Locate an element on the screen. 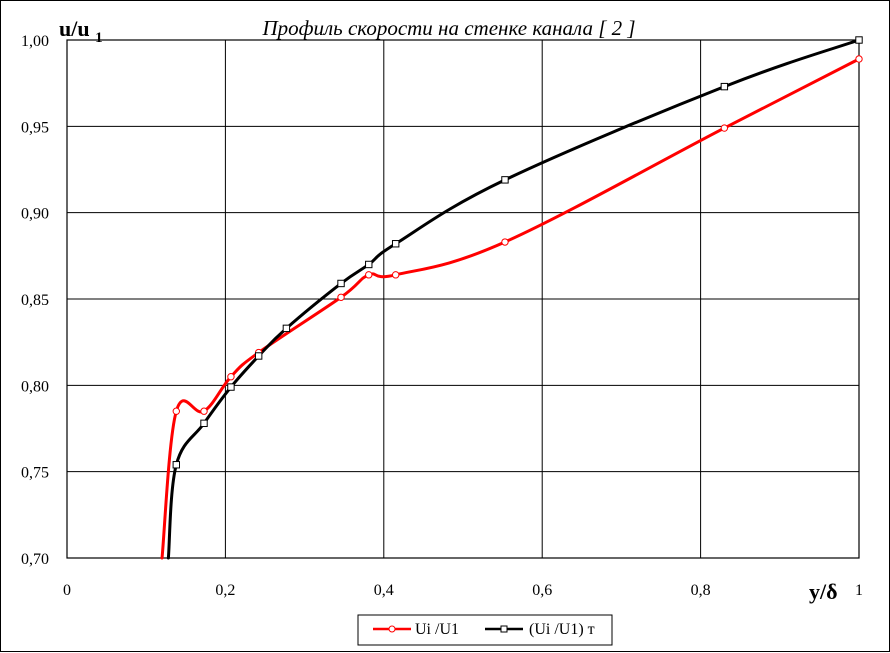 Image resolution: width=890 pixels, height=653 pixels. y-tick-label: 0,75 is located at coordinates (35, 473).